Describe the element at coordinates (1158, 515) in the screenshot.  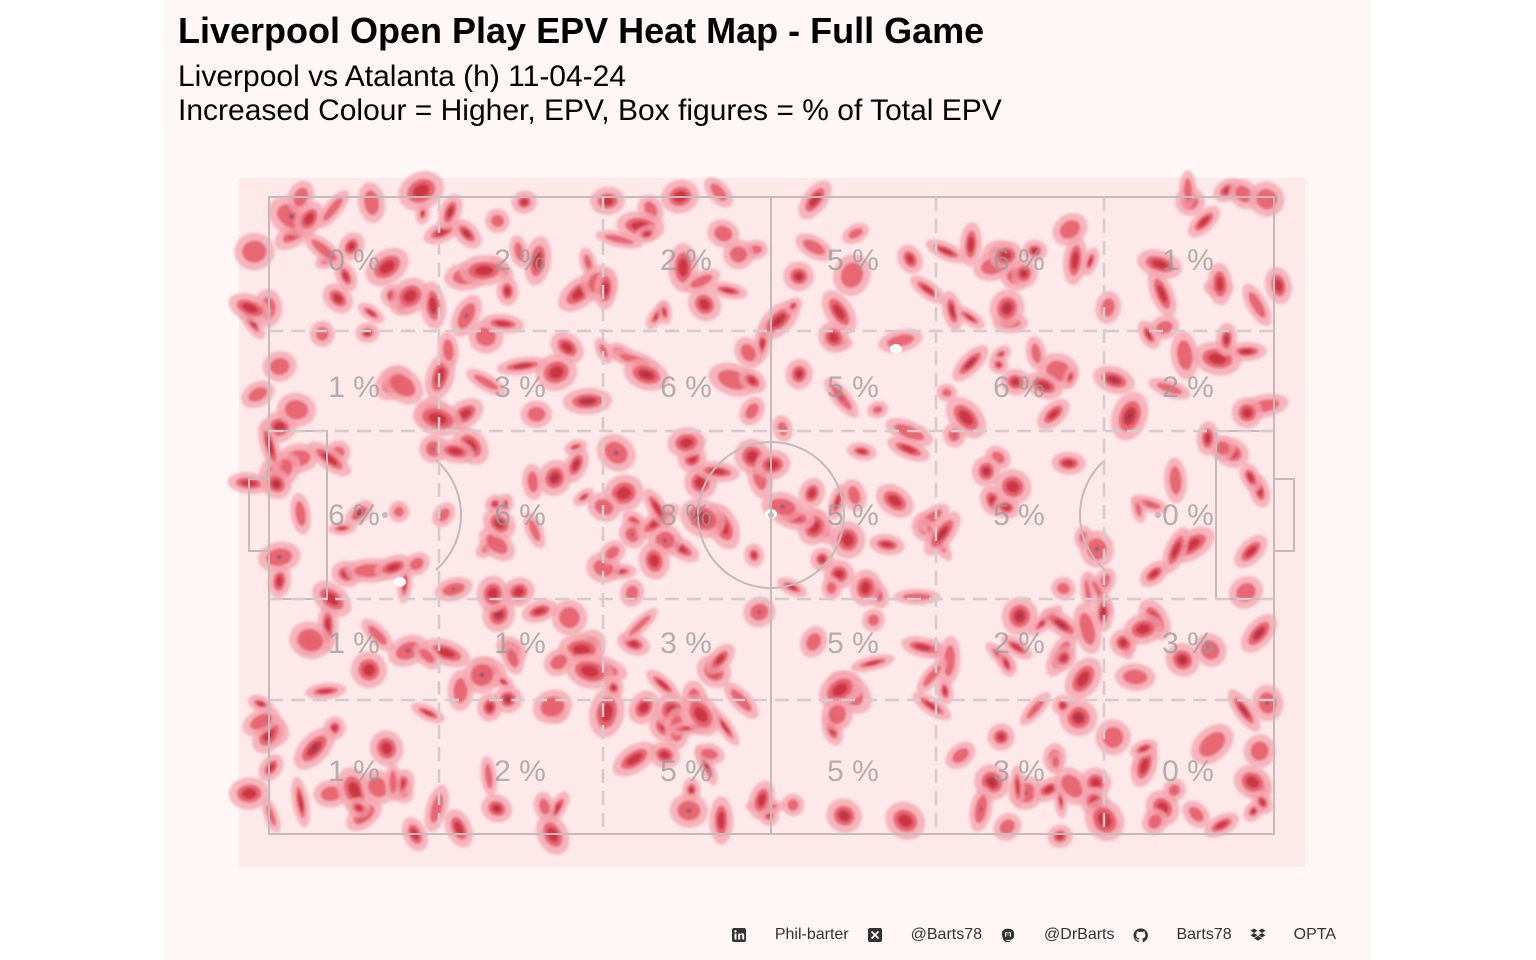
I see `right-penalty-spot` at that location.